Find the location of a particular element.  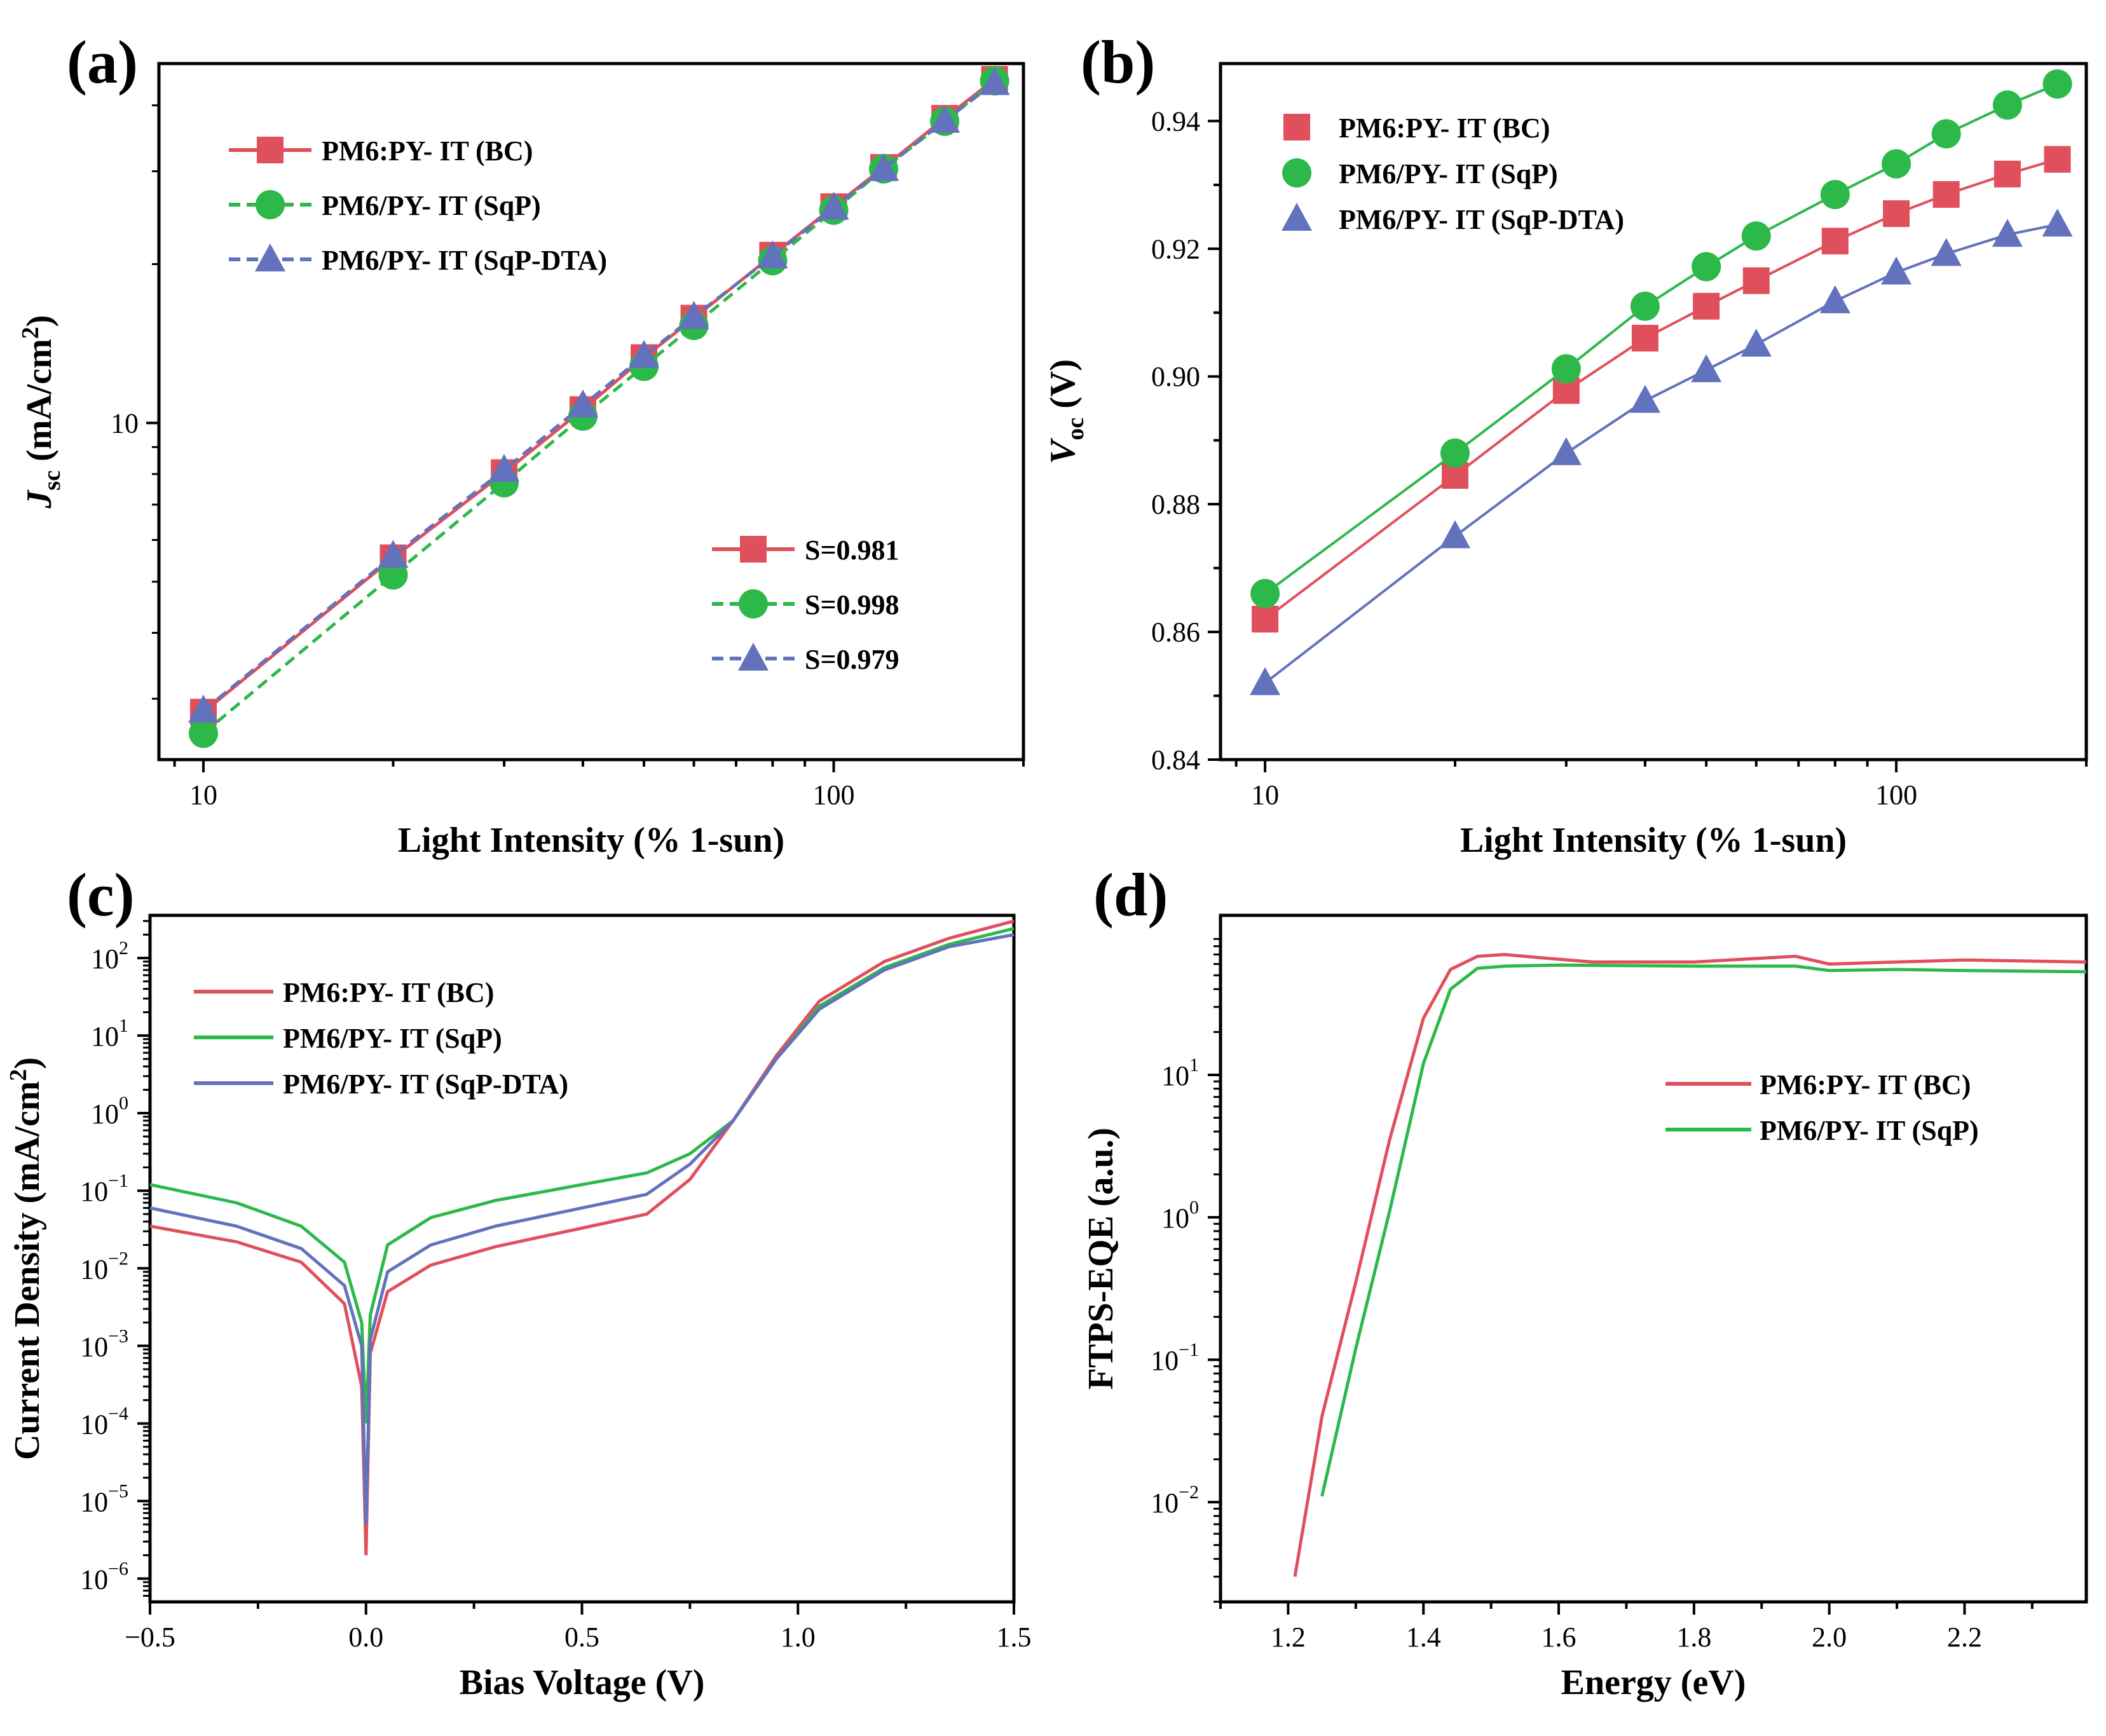

x-tick-label: 1.8 is located at coordinates (1693, 1637).